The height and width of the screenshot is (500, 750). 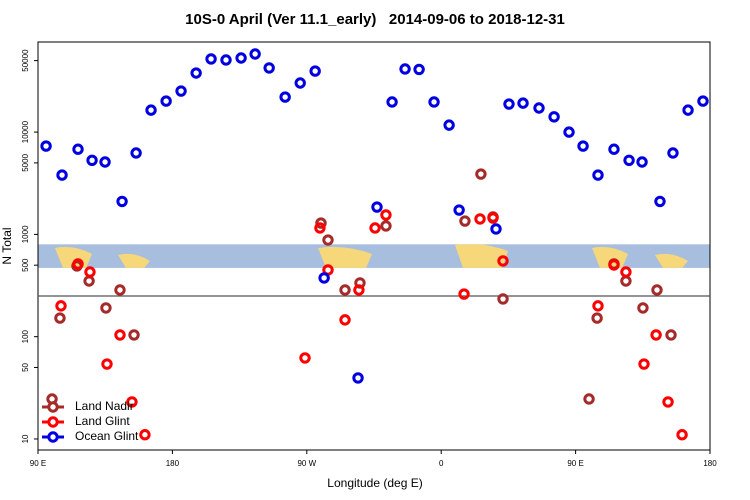 What do you see at coordinates (104, 406) in the screenshot?
I see `legend-label: Land Nadir` at bounding box center [104, 406].